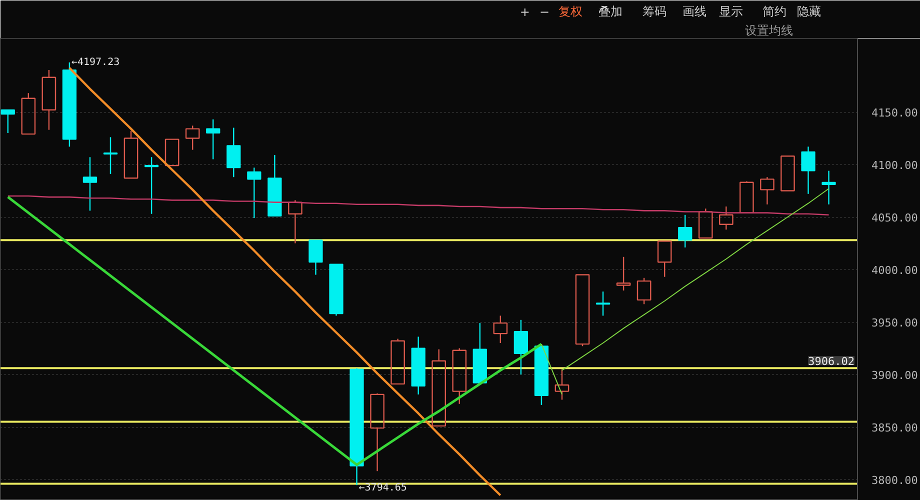  I want to click on y-tick-label: 4000.00, so click(895, 270).